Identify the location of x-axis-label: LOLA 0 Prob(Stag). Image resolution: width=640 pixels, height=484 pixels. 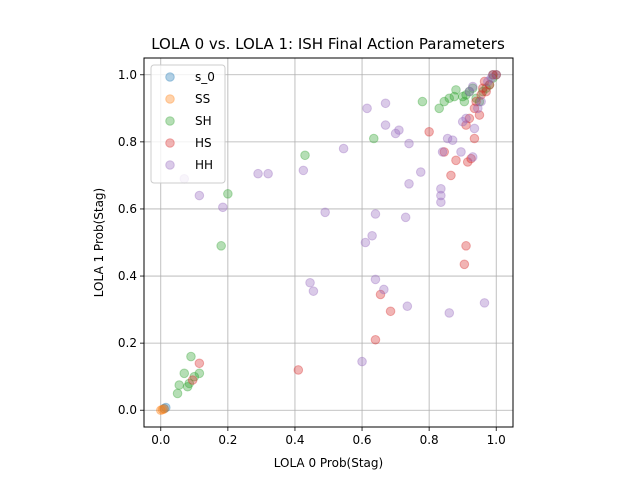
(328, 463).